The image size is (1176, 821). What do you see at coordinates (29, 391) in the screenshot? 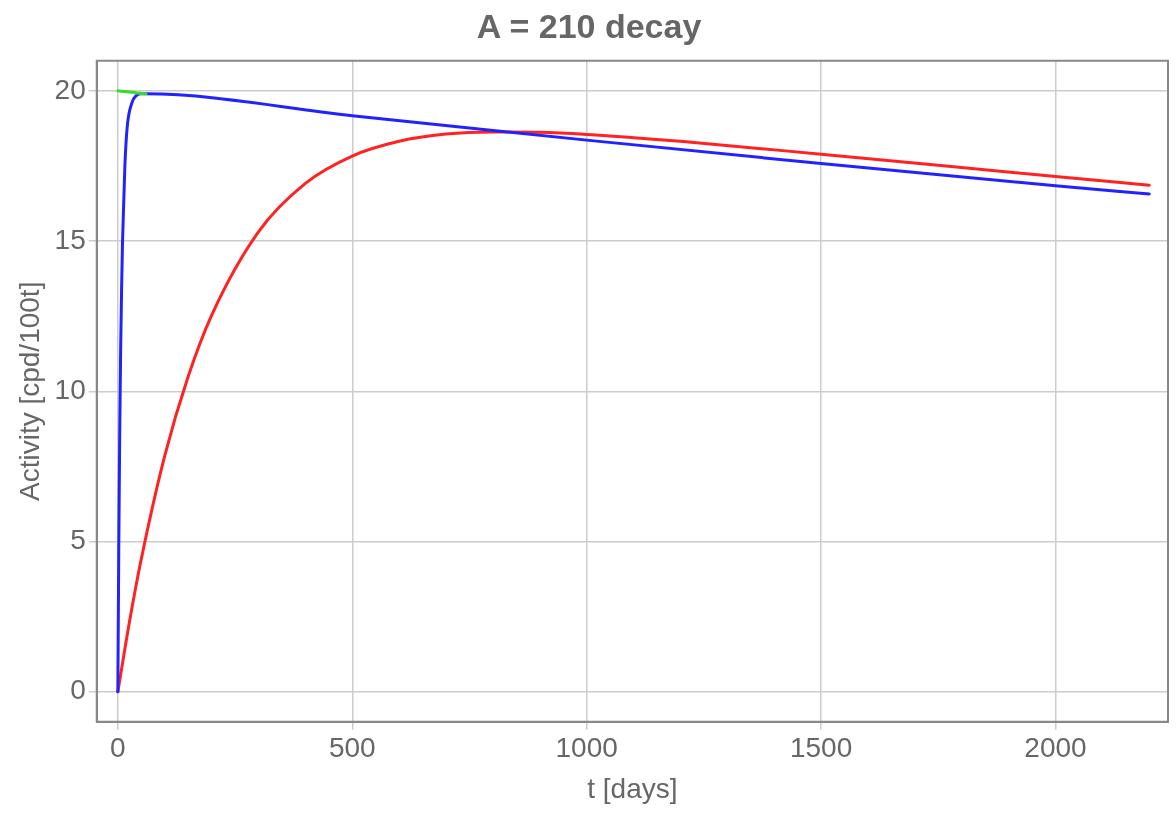
I see `y-axis-title: Activity [cpd/100t]` at bounding box center [29, 391].